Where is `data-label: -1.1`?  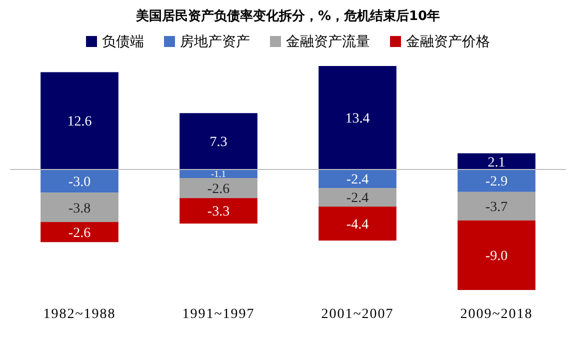 data-label: -1.1 is located at coordinates (218, 175).